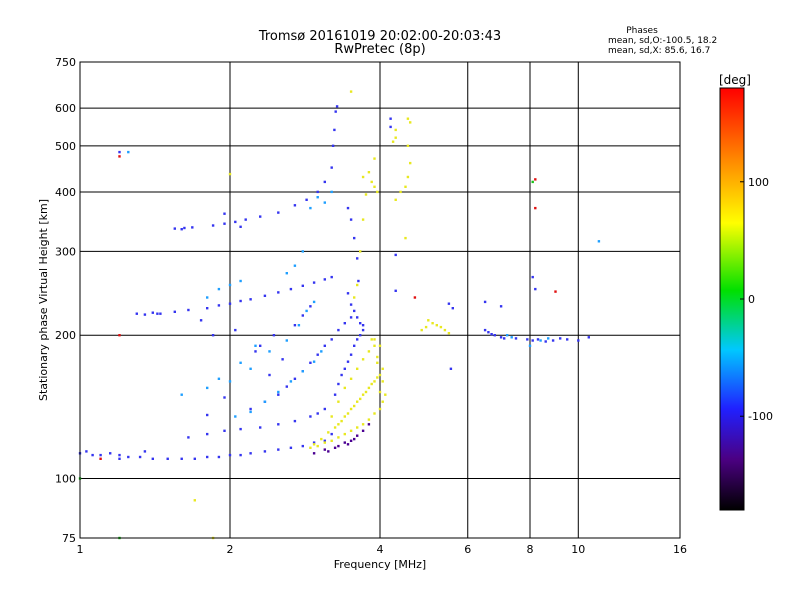  Describe the element at coordinates (69, 538) in the screenshot. I see `y-tick-label: 75` at that location.